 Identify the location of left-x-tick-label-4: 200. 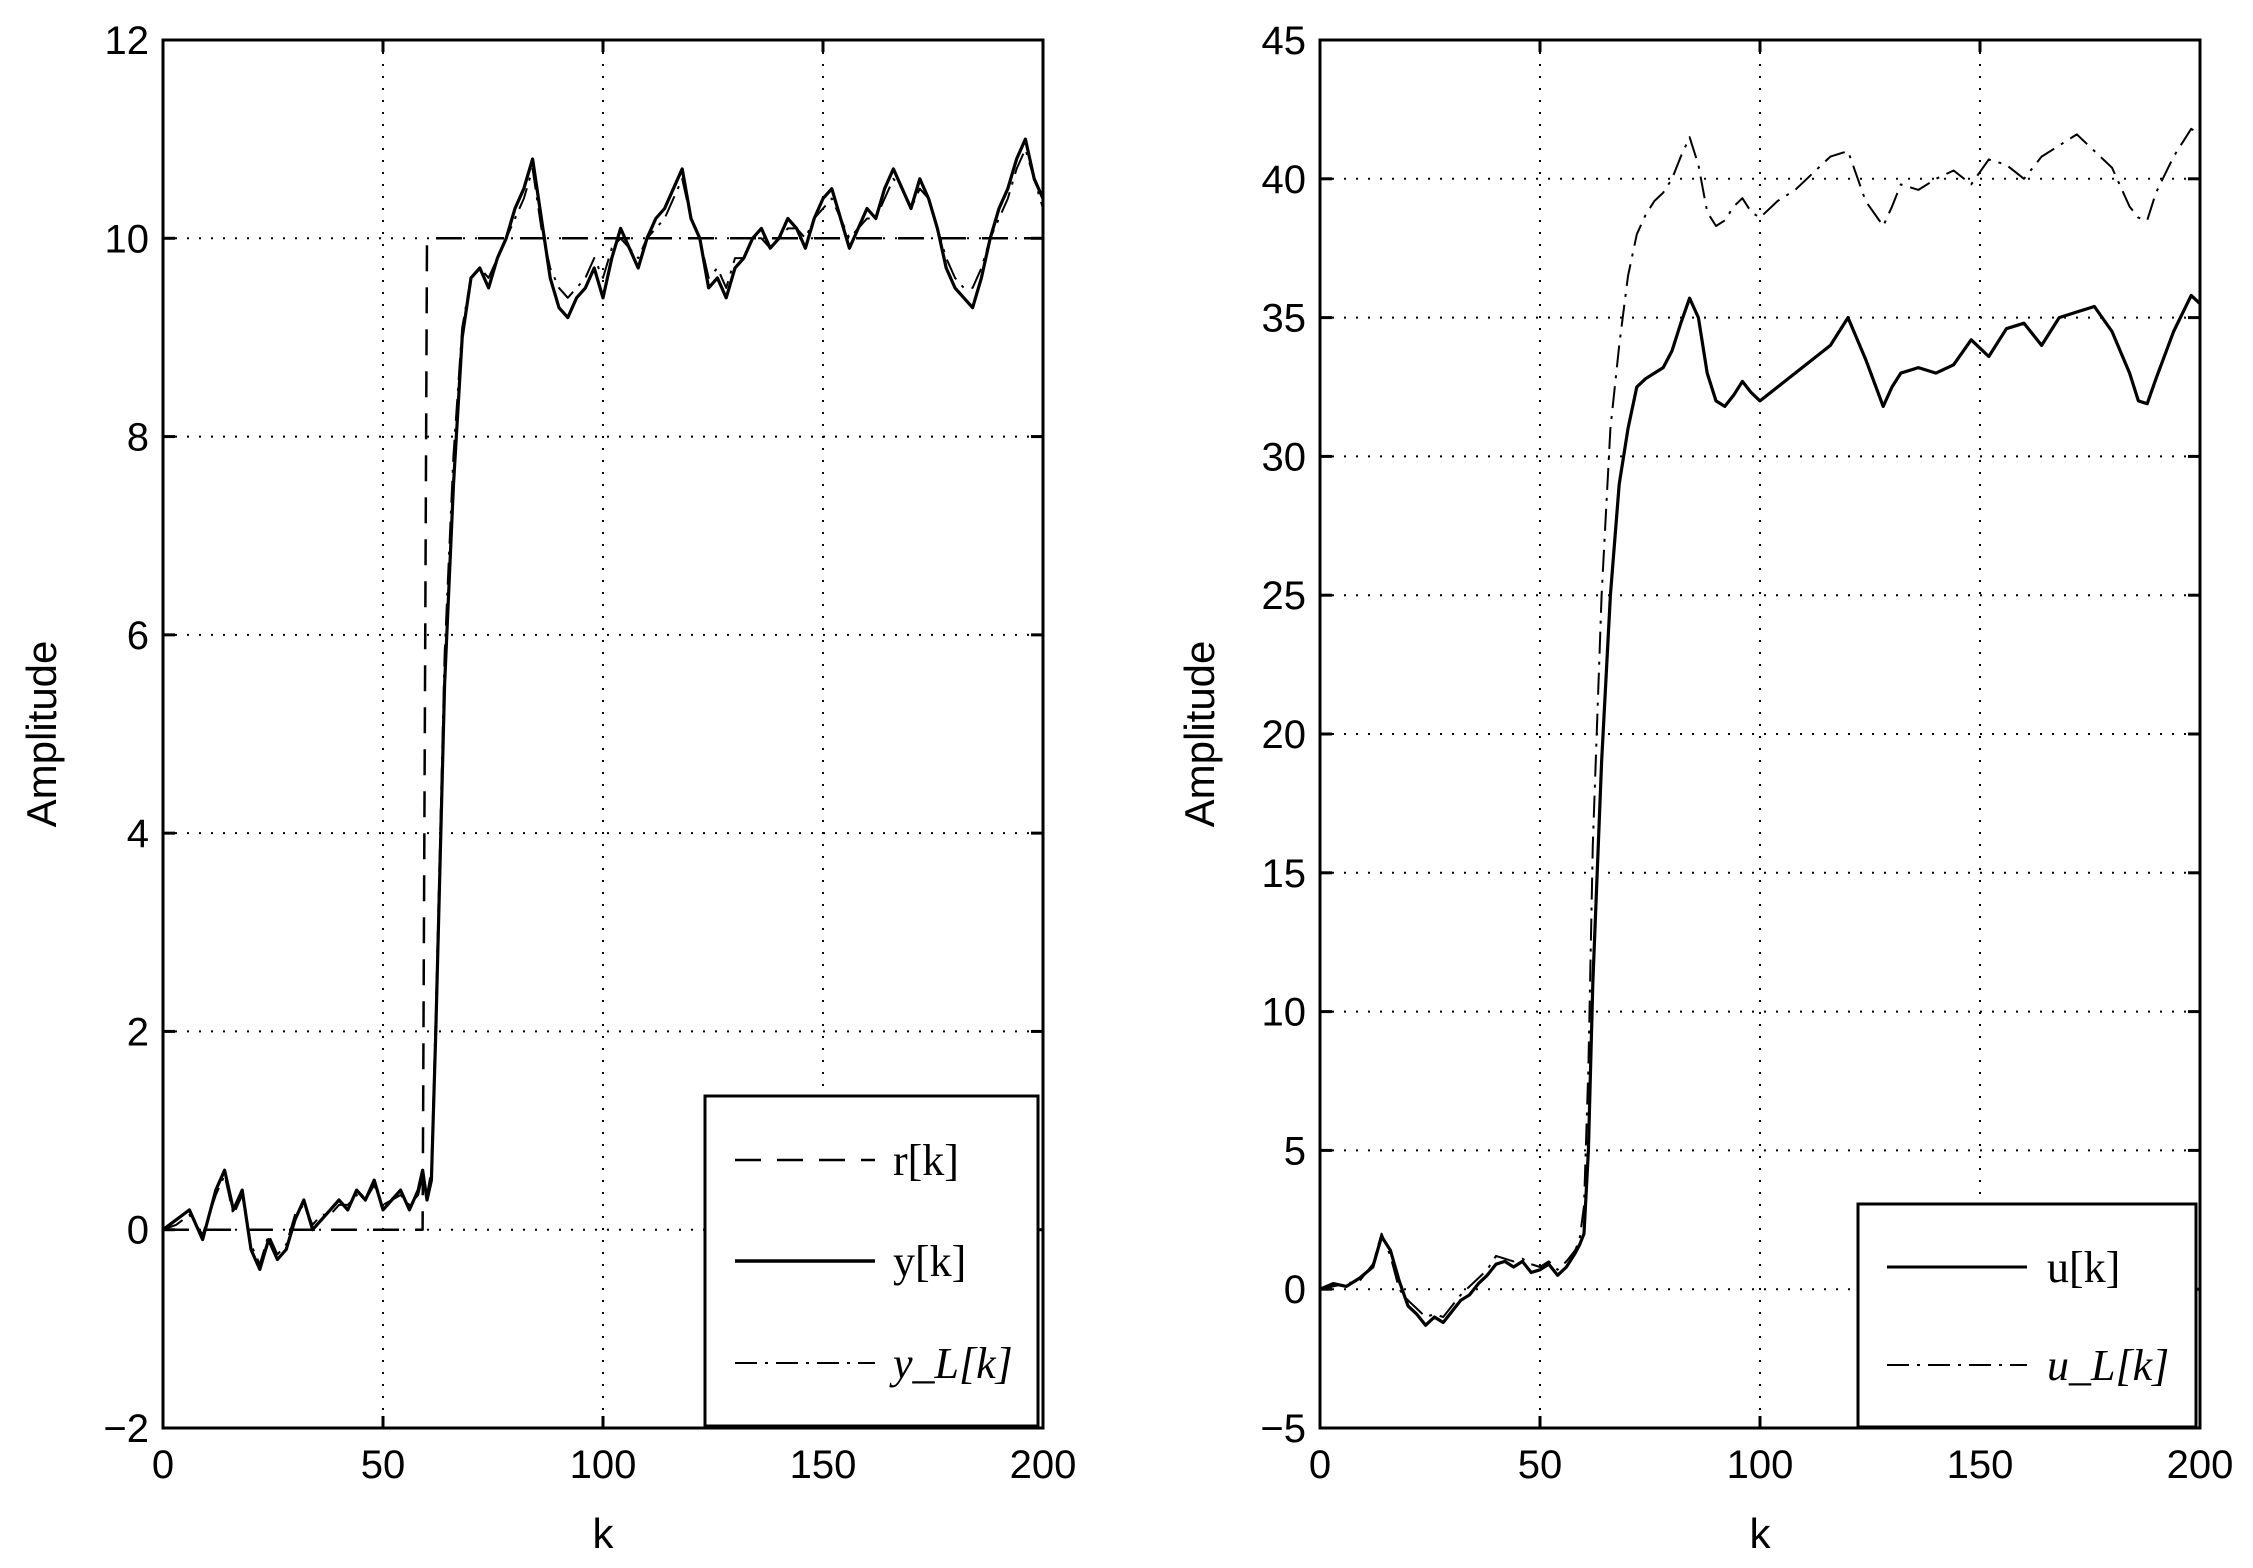
(1043, 1465).